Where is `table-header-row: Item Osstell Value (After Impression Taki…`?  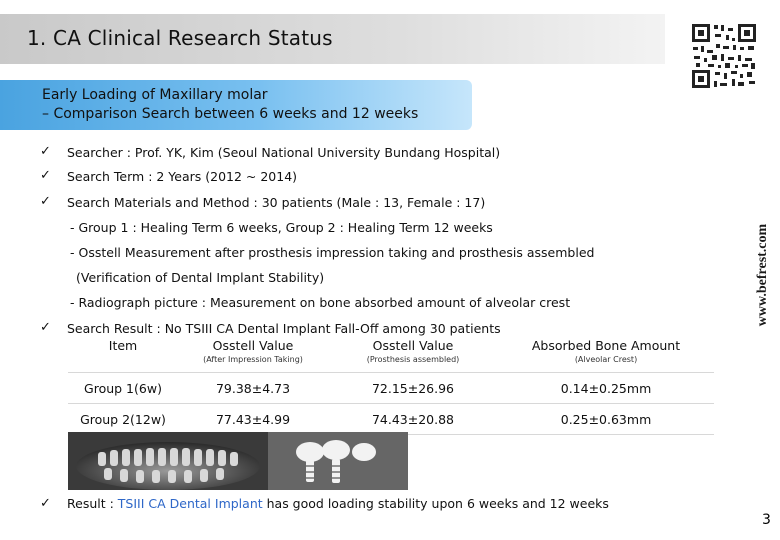 table-header-row: Item Osstell Value (After Impression Taki… is located at coordinates (391, 355).